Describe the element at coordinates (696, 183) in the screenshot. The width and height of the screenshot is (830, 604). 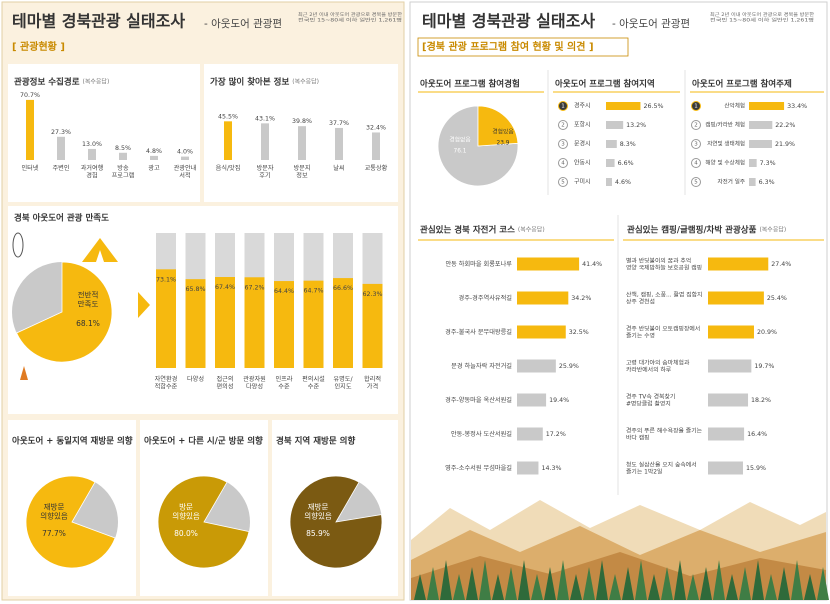
I see `rank: 5` at that location.